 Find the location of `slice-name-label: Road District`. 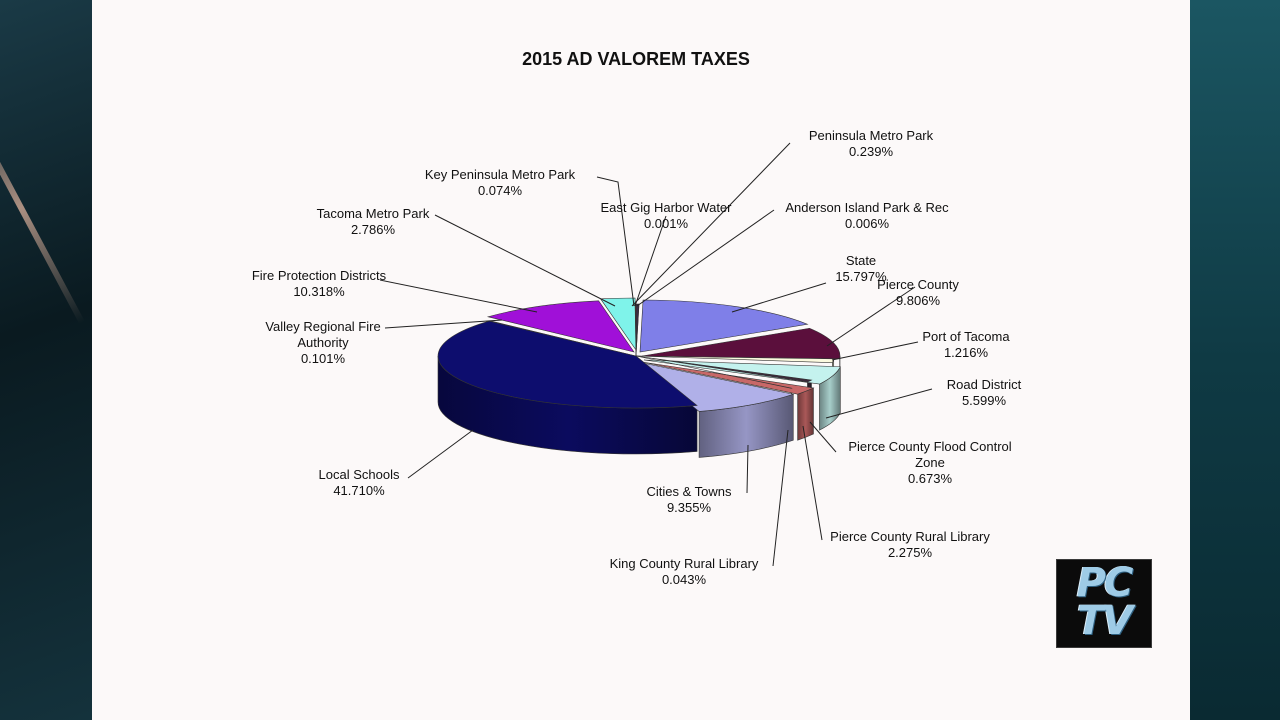

slice-name-label: Road District is located at coordinates (984, 384).